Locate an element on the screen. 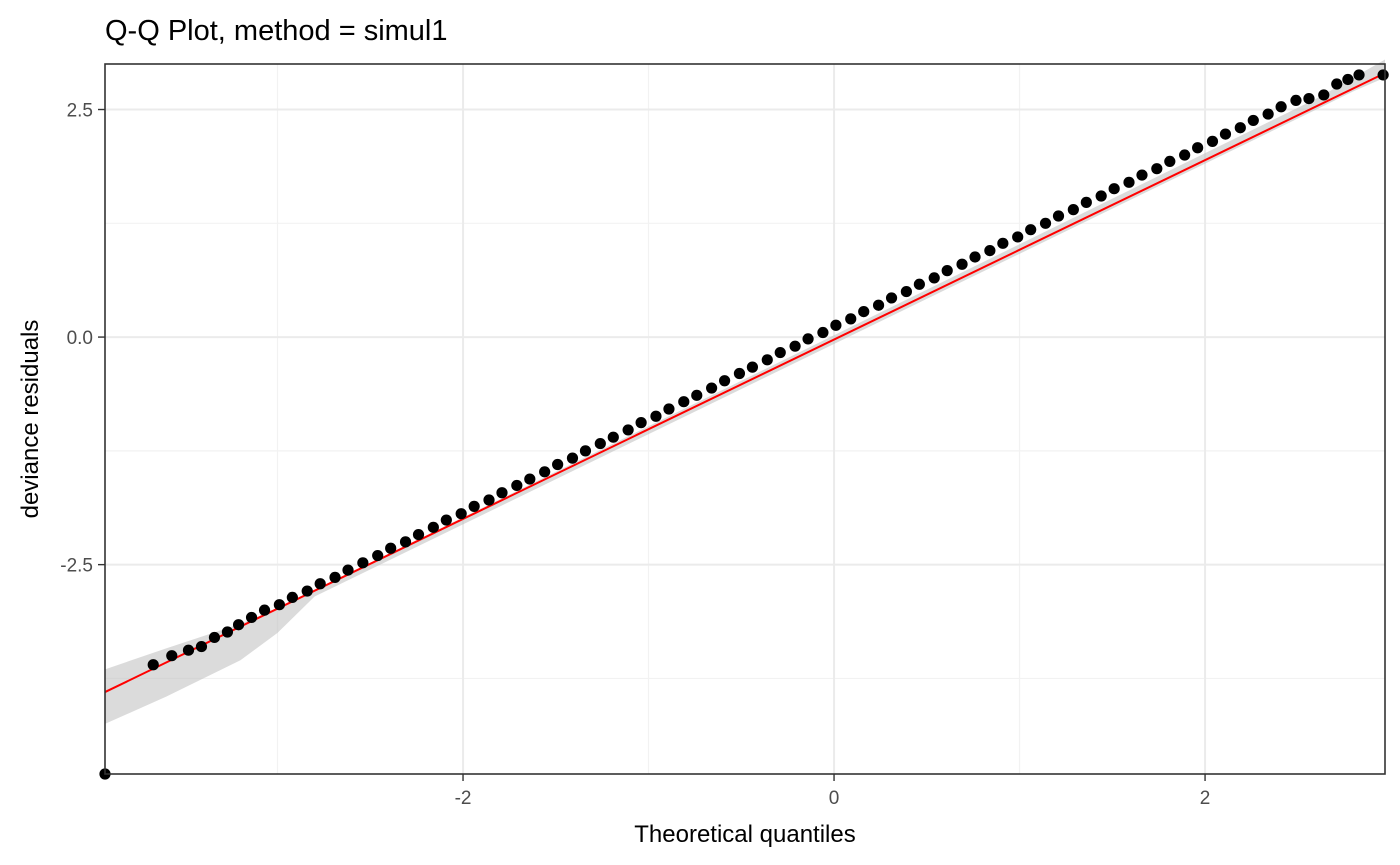 The height and width of the screenshot is (865, 1400). y-tick-label: 2.5 is located at coordinates (80, 111).